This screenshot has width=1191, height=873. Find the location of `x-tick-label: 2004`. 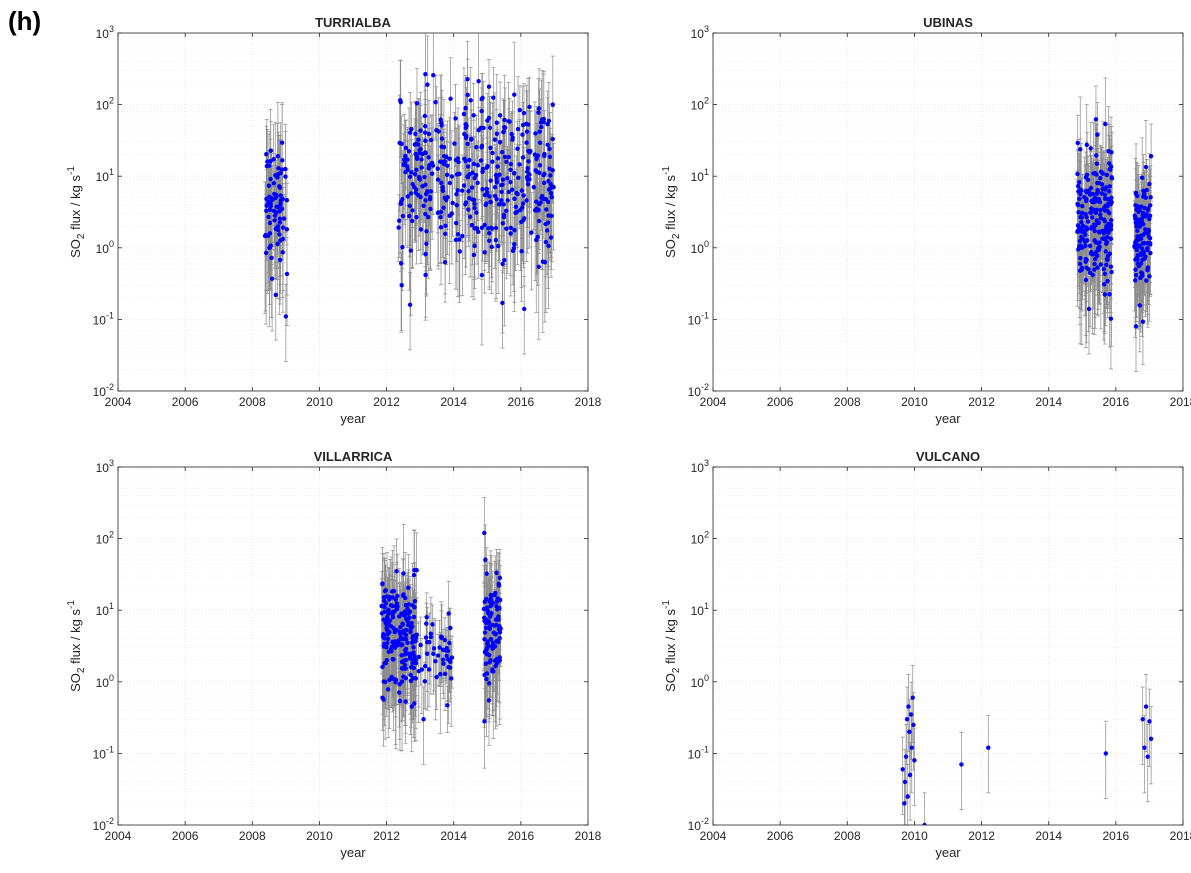

x-tick-label: 2004 is located at coordinates (118, 402).